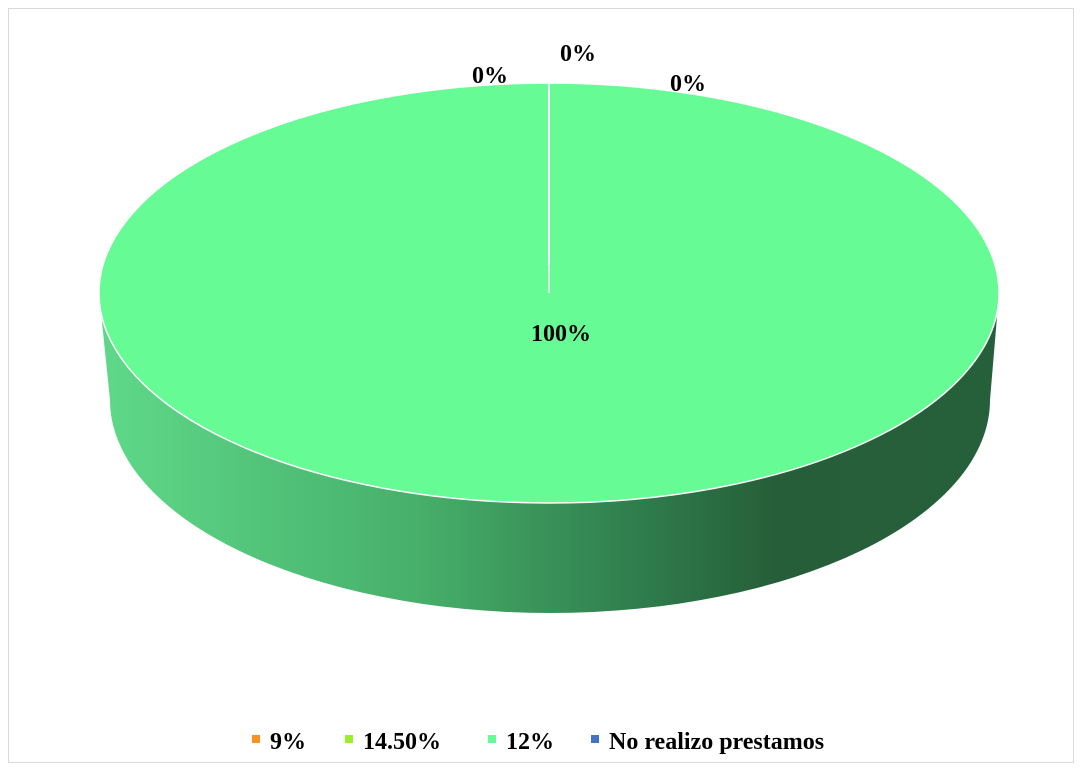 The width and height of the screenshot is (1085, 771). I want to click on legend-label-12: 12%, so click(530, 742).